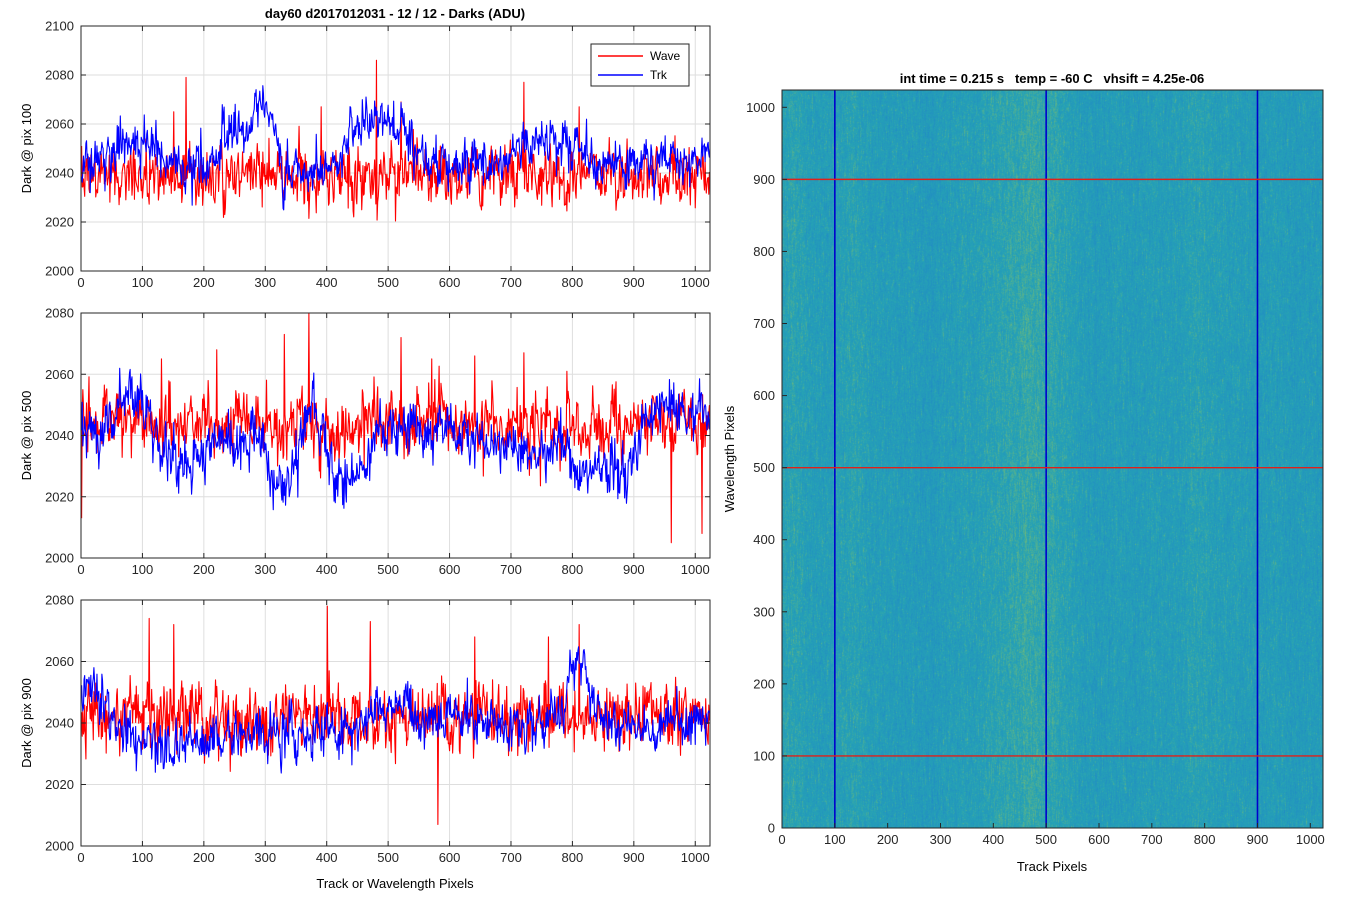 This screenshot has width=1350, height=900. Describe the element at coordinates (1052, 866) in the screenshot. I see `x-axis-label: Track Pixels` at that location.